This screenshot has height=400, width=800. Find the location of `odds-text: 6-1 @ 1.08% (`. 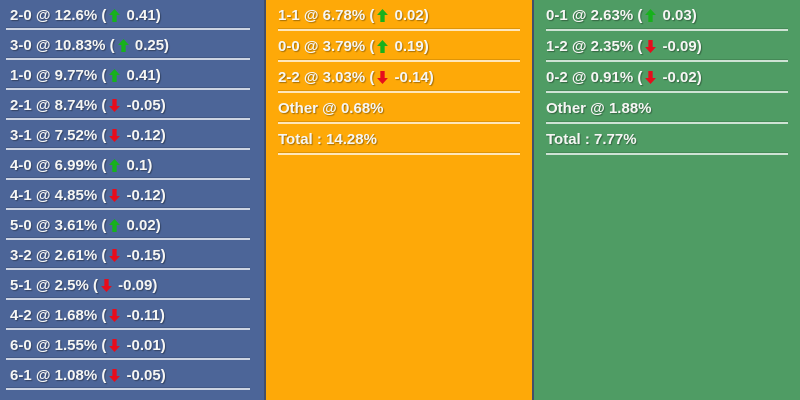

odds-text: 6-1 @ 1.08% ( is located at coordinates (58, 375).